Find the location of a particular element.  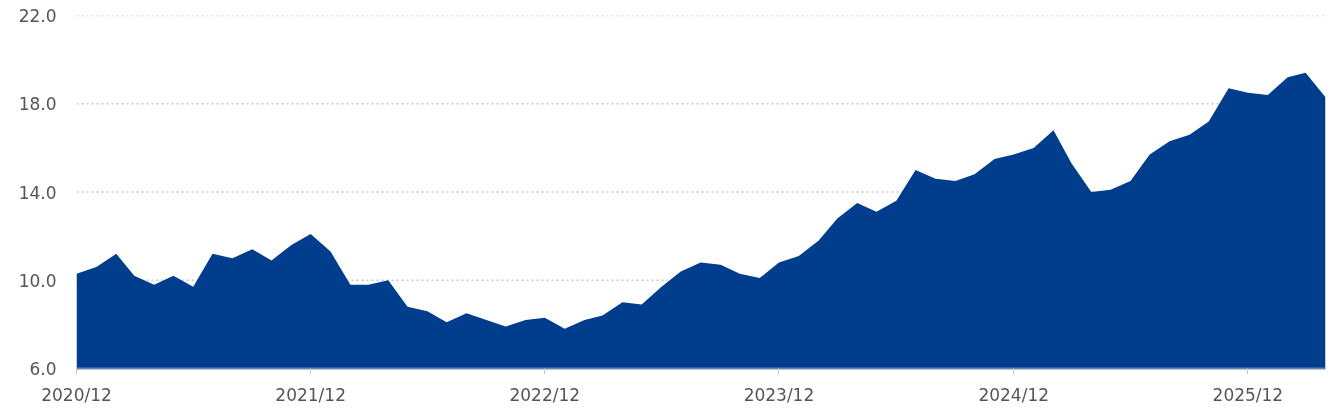

y-tick-label: 10.0 is located at coordinates (37, 280).